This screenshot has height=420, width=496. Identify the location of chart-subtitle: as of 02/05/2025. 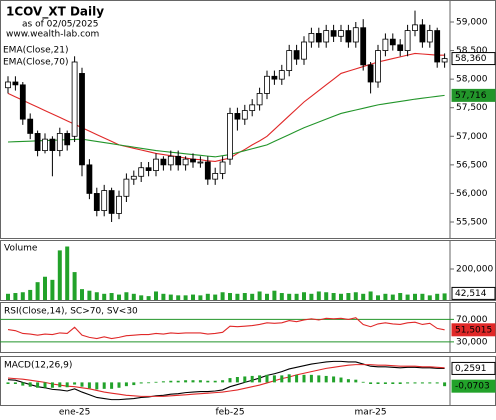
(60, 25).